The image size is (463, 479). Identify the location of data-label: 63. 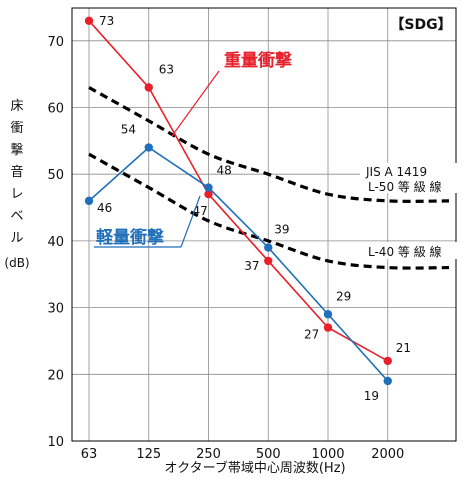
(166, 69).